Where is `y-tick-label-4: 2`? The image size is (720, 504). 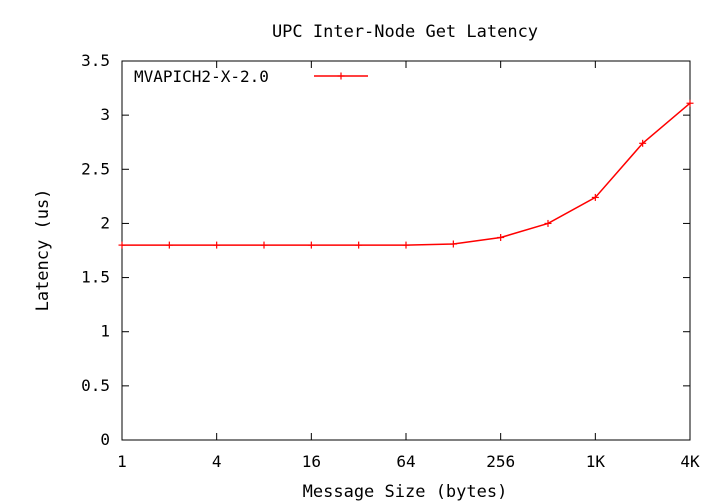 y-tick-label-4: 2 is located at coordinates (105, 222).